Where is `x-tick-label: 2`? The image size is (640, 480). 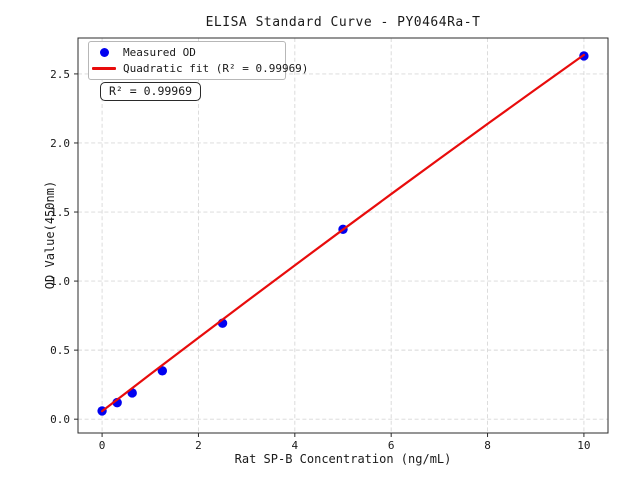
x-tick-label: 2 is located at coordinates (198, 445).